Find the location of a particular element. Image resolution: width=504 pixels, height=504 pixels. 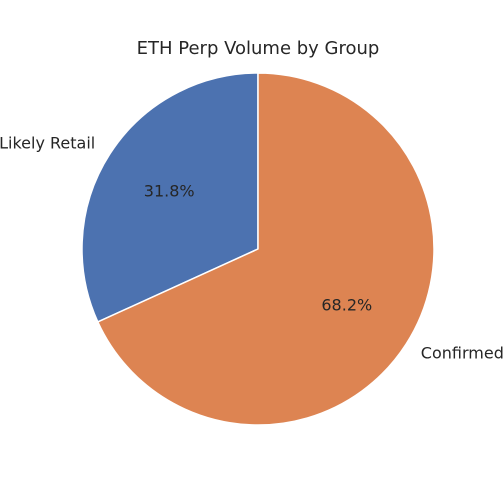

slice-label: Likely Retail is located at coordinates (47, 143).